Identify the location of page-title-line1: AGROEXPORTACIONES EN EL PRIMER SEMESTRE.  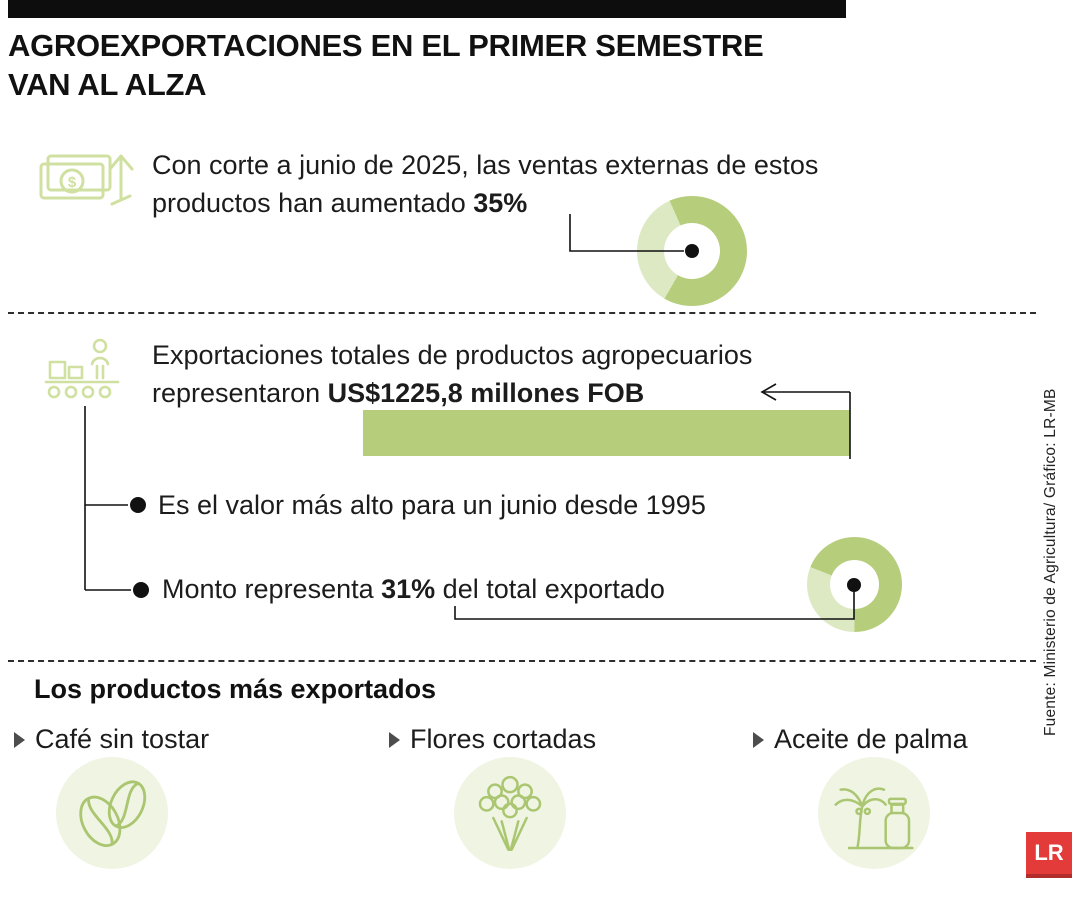
(386, 45).